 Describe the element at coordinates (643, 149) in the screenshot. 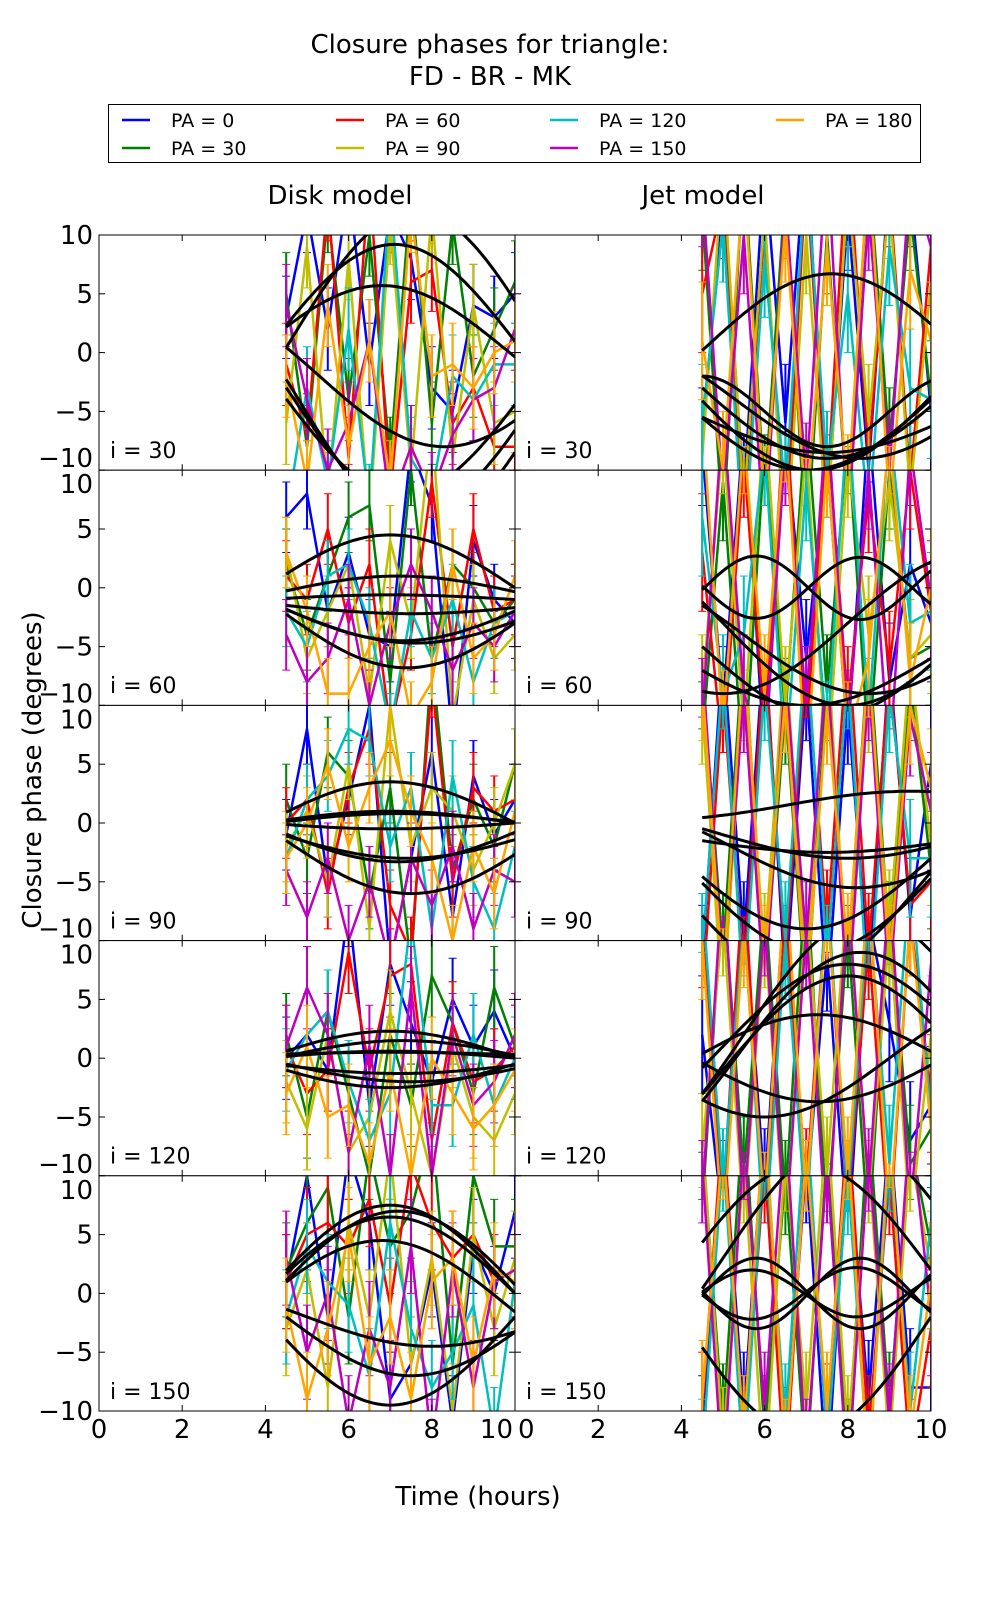

I see `legend-label: PA = 150` at that location.